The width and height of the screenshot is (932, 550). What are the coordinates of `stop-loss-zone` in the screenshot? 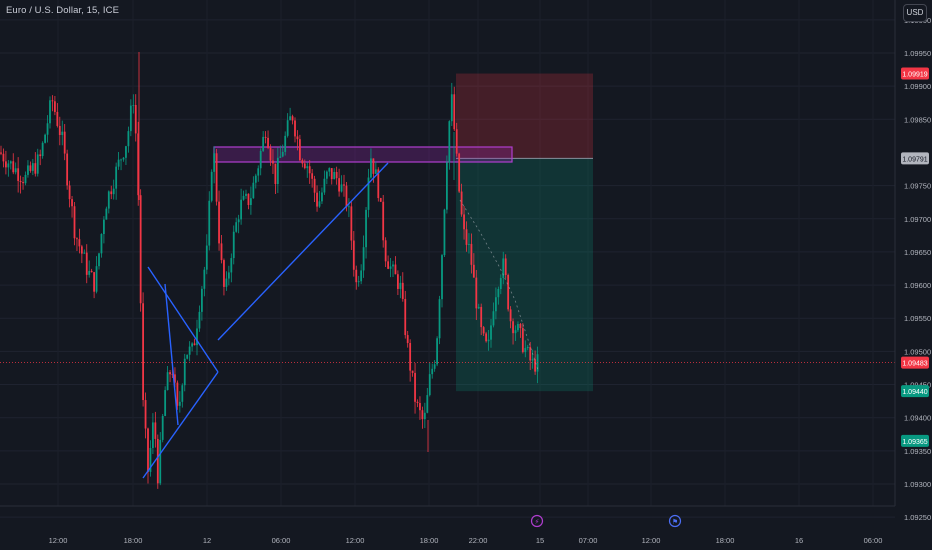 It's located at (524, 116).